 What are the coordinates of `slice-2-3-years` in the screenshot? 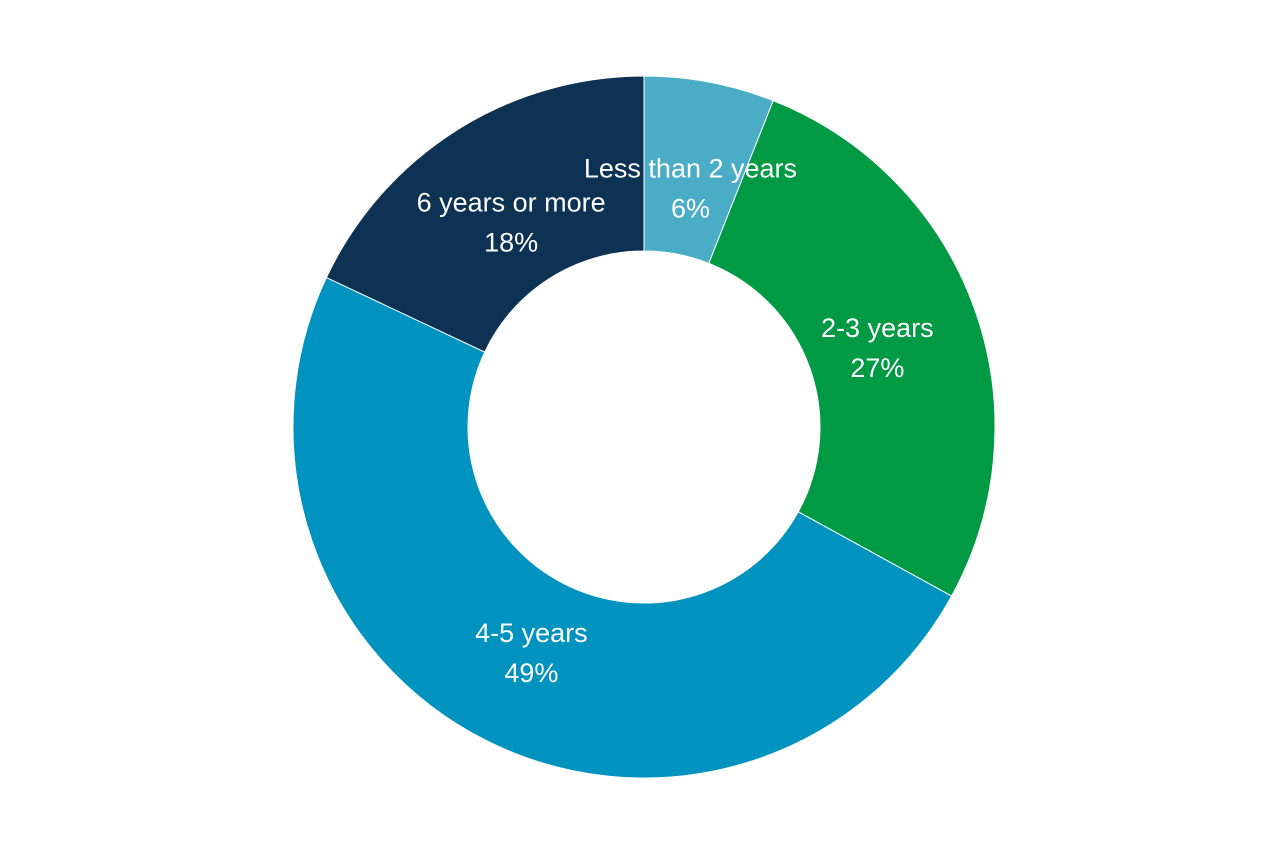 It's located at (852, 348).